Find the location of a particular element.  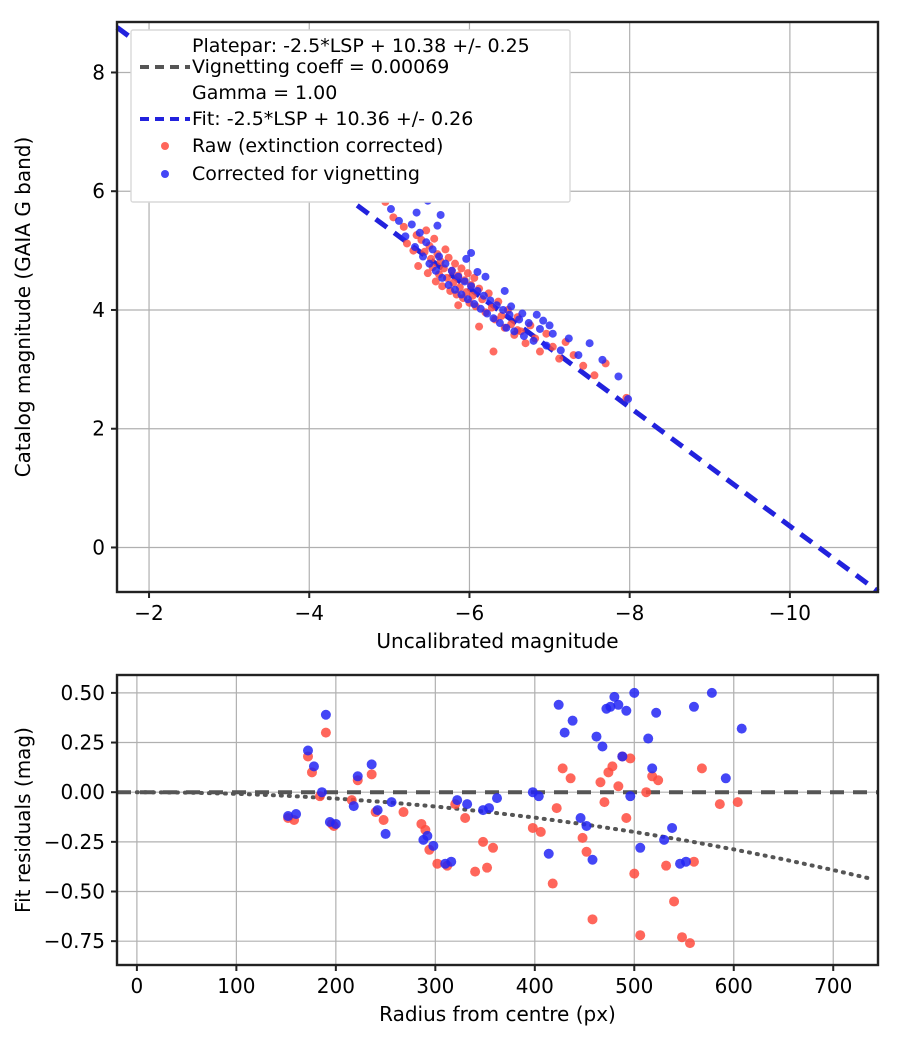

y-axis-label: Catalog magnitude (GAIA G band) is located at coordinates (23, 307).